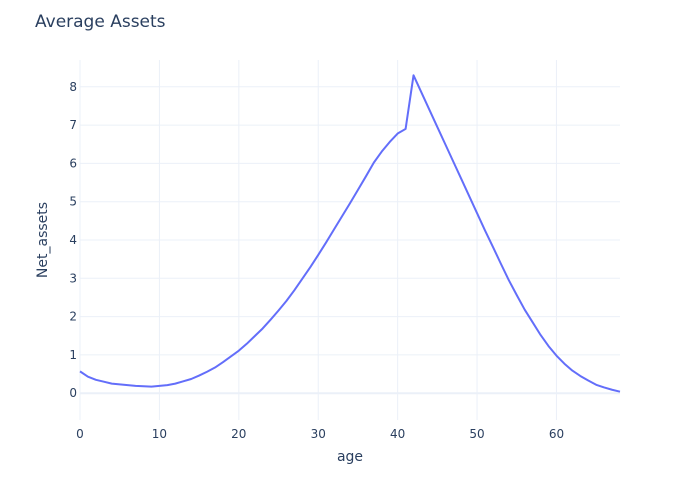 This screenshot has width=700, height=500. I want to click on y-tick-label: 5, so click(73, 202).